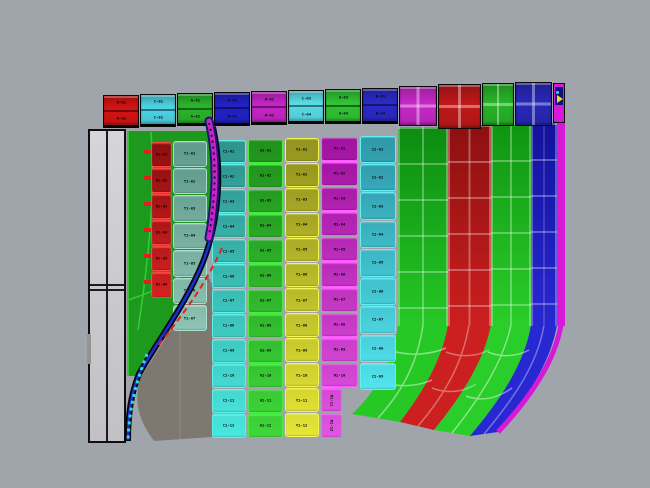 The height and width of the screenshot is (488, 650). I want to click on magenta-edge-tail, so click(530, 379).